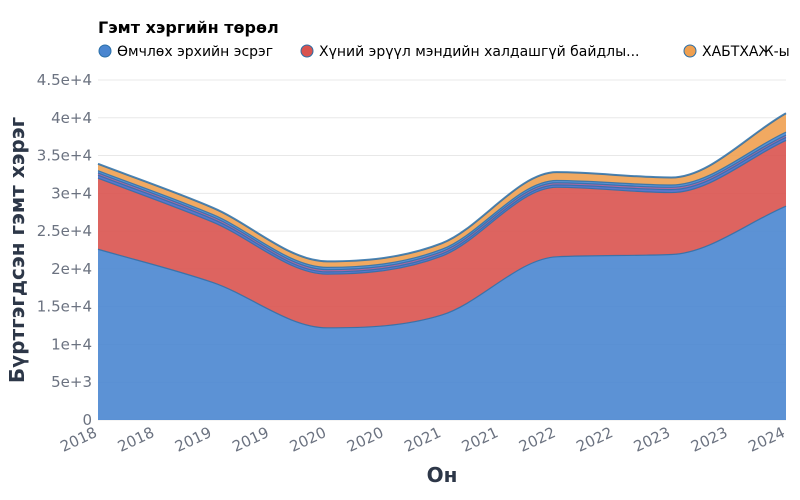  What do you see at coordinates (64, 156) in the screenshot?
I see `y-tick-label: 3.5e+4` at bounding box center [64, 156].